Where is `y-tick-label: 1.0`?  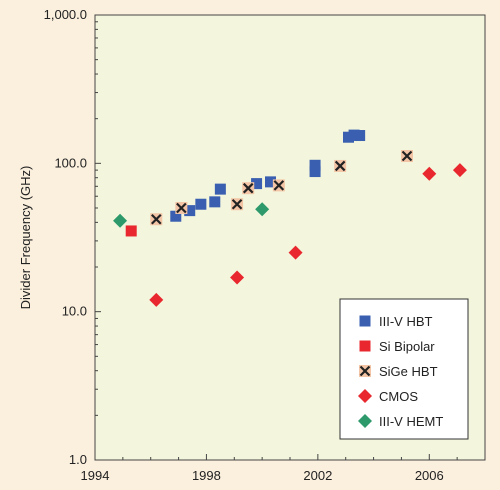 y-tick-label: 1.0 is located at coordinates (78, 459).